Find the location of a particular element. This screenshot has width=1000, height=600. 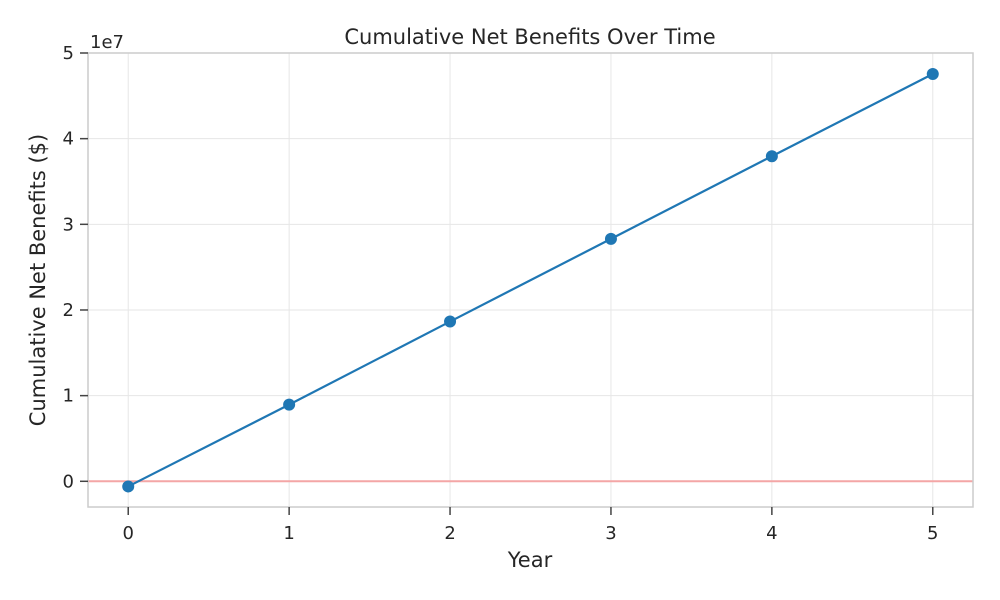

x-tick-label: 3 is located at coordinates (610, 533).